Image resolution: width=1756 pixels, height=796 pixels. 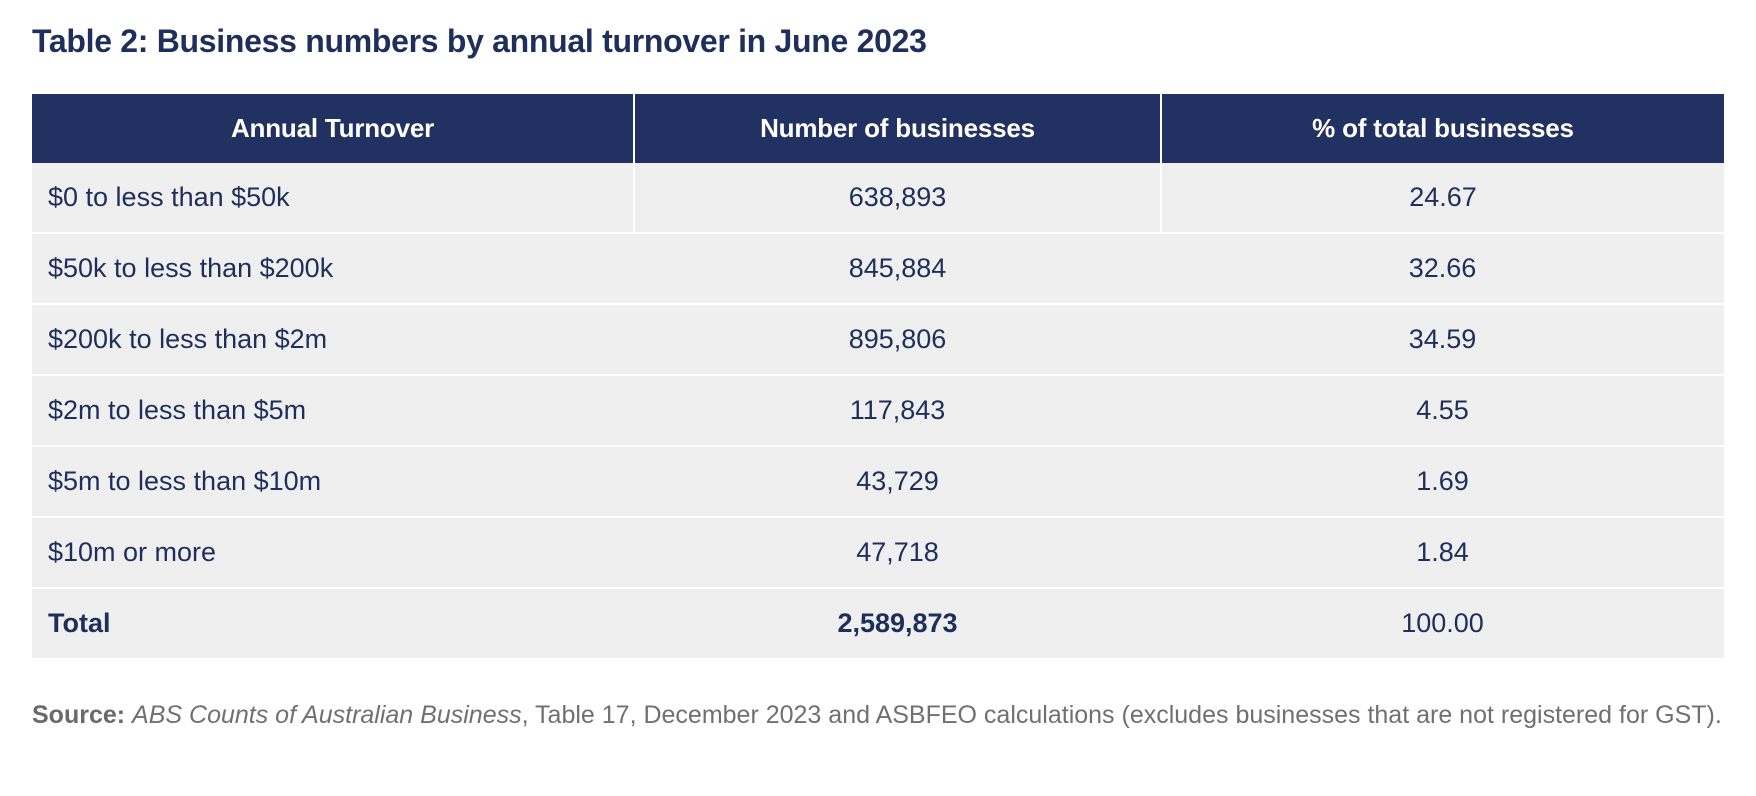 What do you see at coordinates (333, 622) in the screenshot?
I see `total-label-cell: Total` at bounding box center [333, 622].